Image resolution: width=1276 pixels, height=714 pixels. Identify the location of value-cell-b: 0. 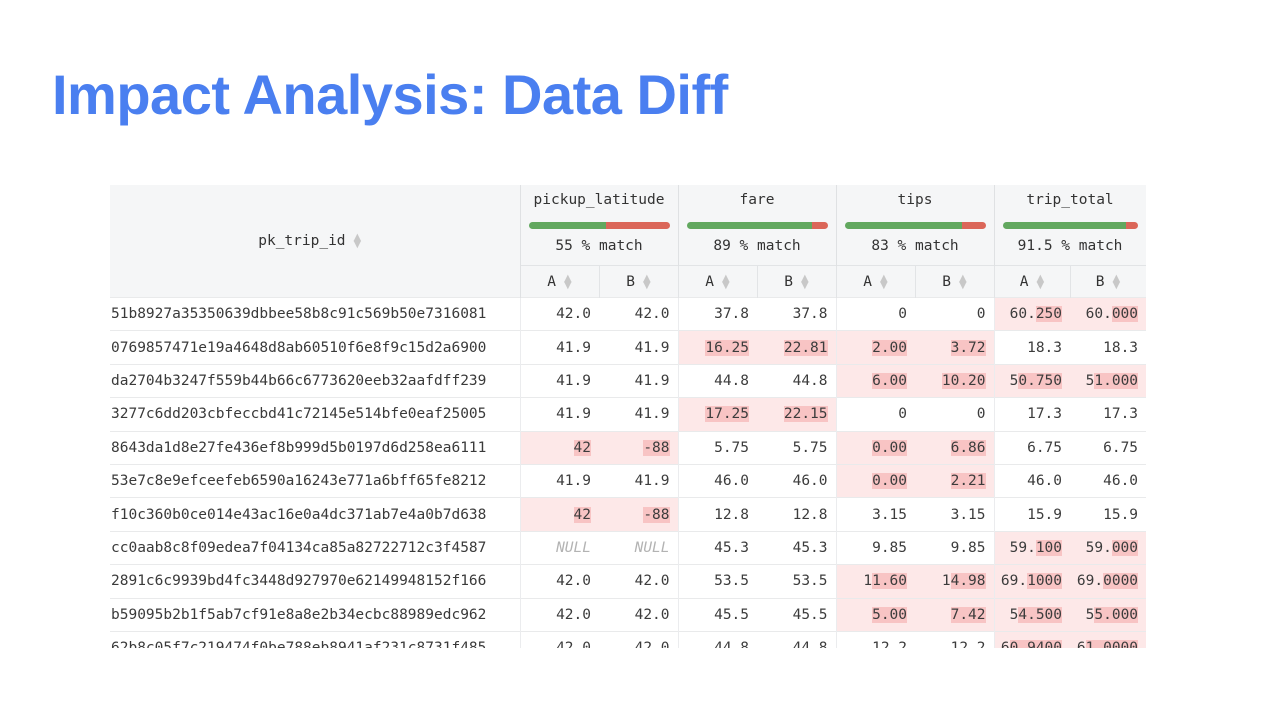
(955, 313).